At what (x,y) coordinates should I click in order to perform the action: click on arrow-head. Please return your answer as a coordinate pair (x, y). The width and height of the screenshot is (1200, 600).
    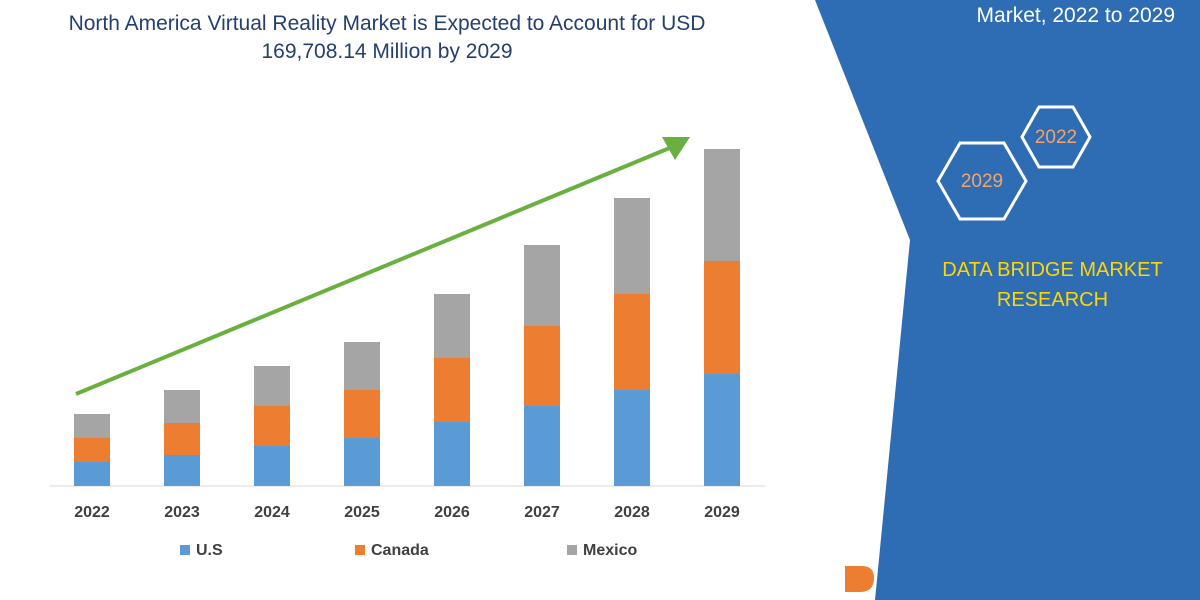
    Looking at the image, I should click on (676, 148).